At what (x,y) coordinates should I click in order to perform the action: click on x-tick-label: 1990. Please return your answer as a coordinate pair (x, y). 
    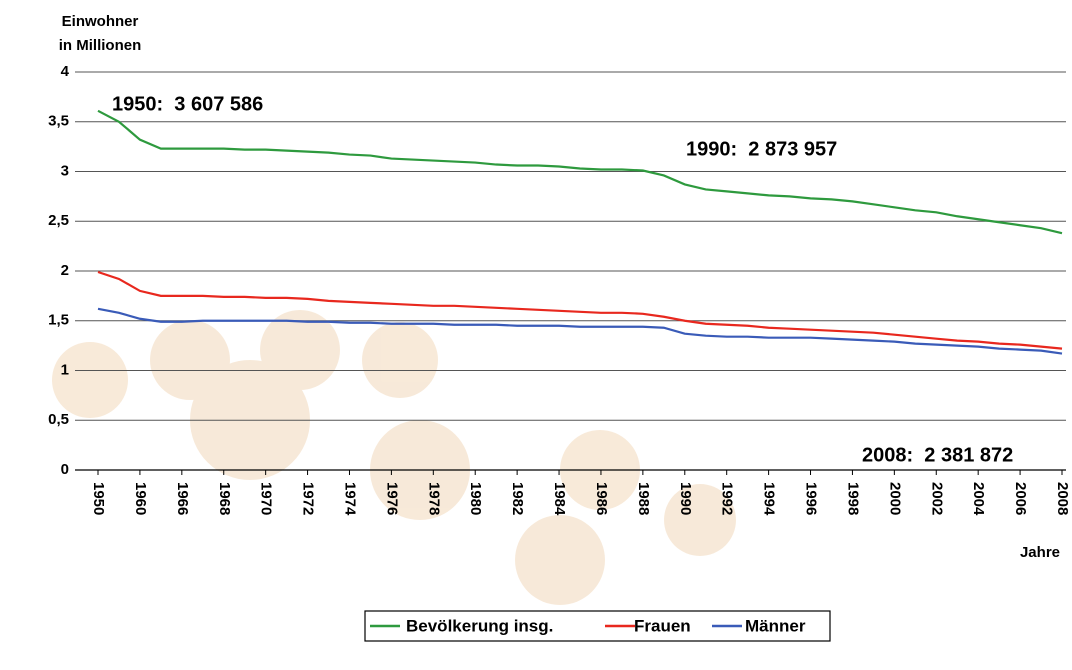
    Looking at the image, I should click on (685, 498).